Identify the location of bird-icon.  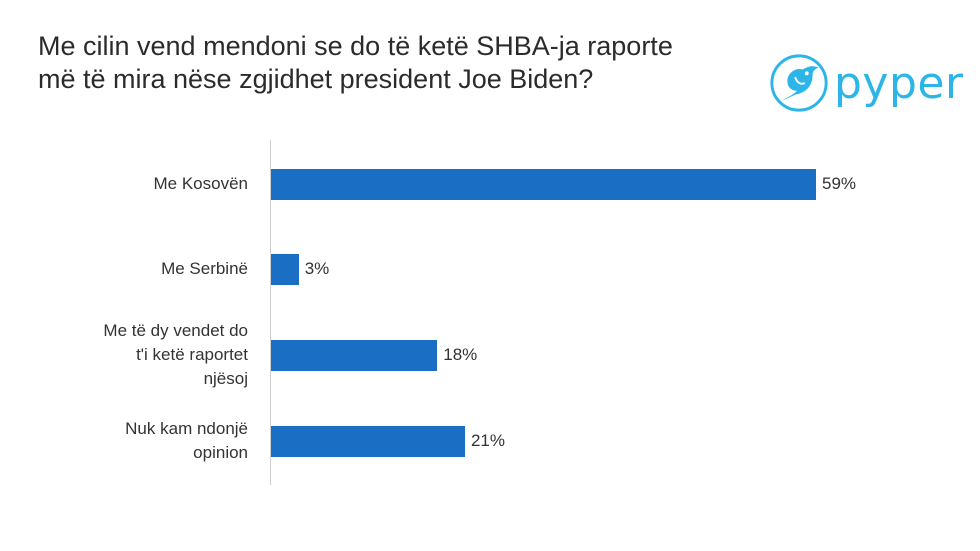
(799, 83).